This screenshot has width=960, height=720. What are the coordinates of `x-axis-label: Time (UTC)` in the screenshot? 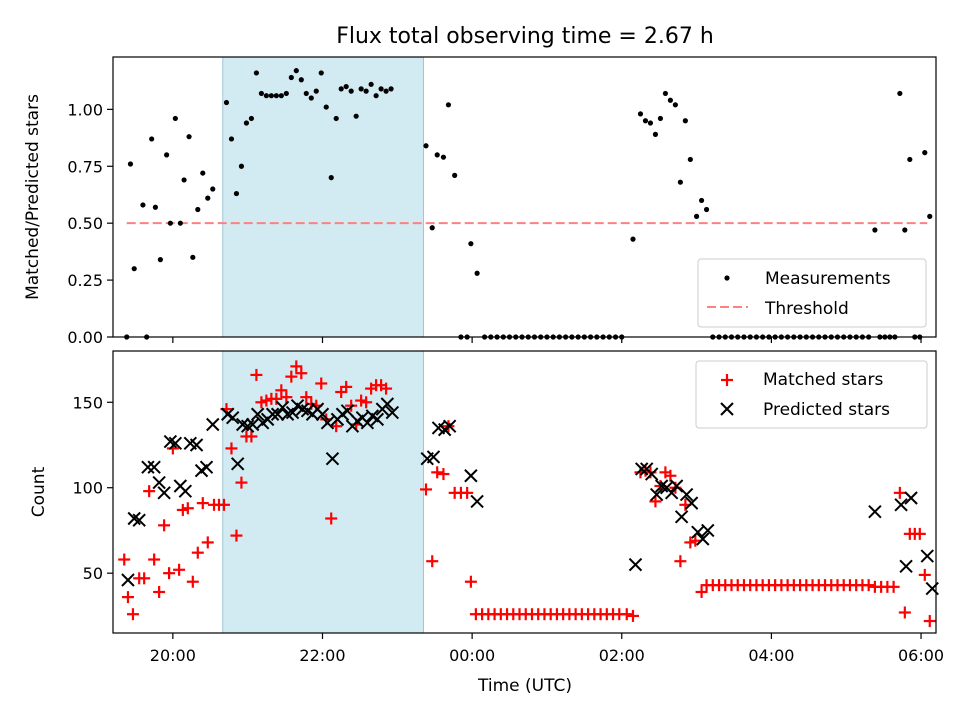 It's located at (524, 686).